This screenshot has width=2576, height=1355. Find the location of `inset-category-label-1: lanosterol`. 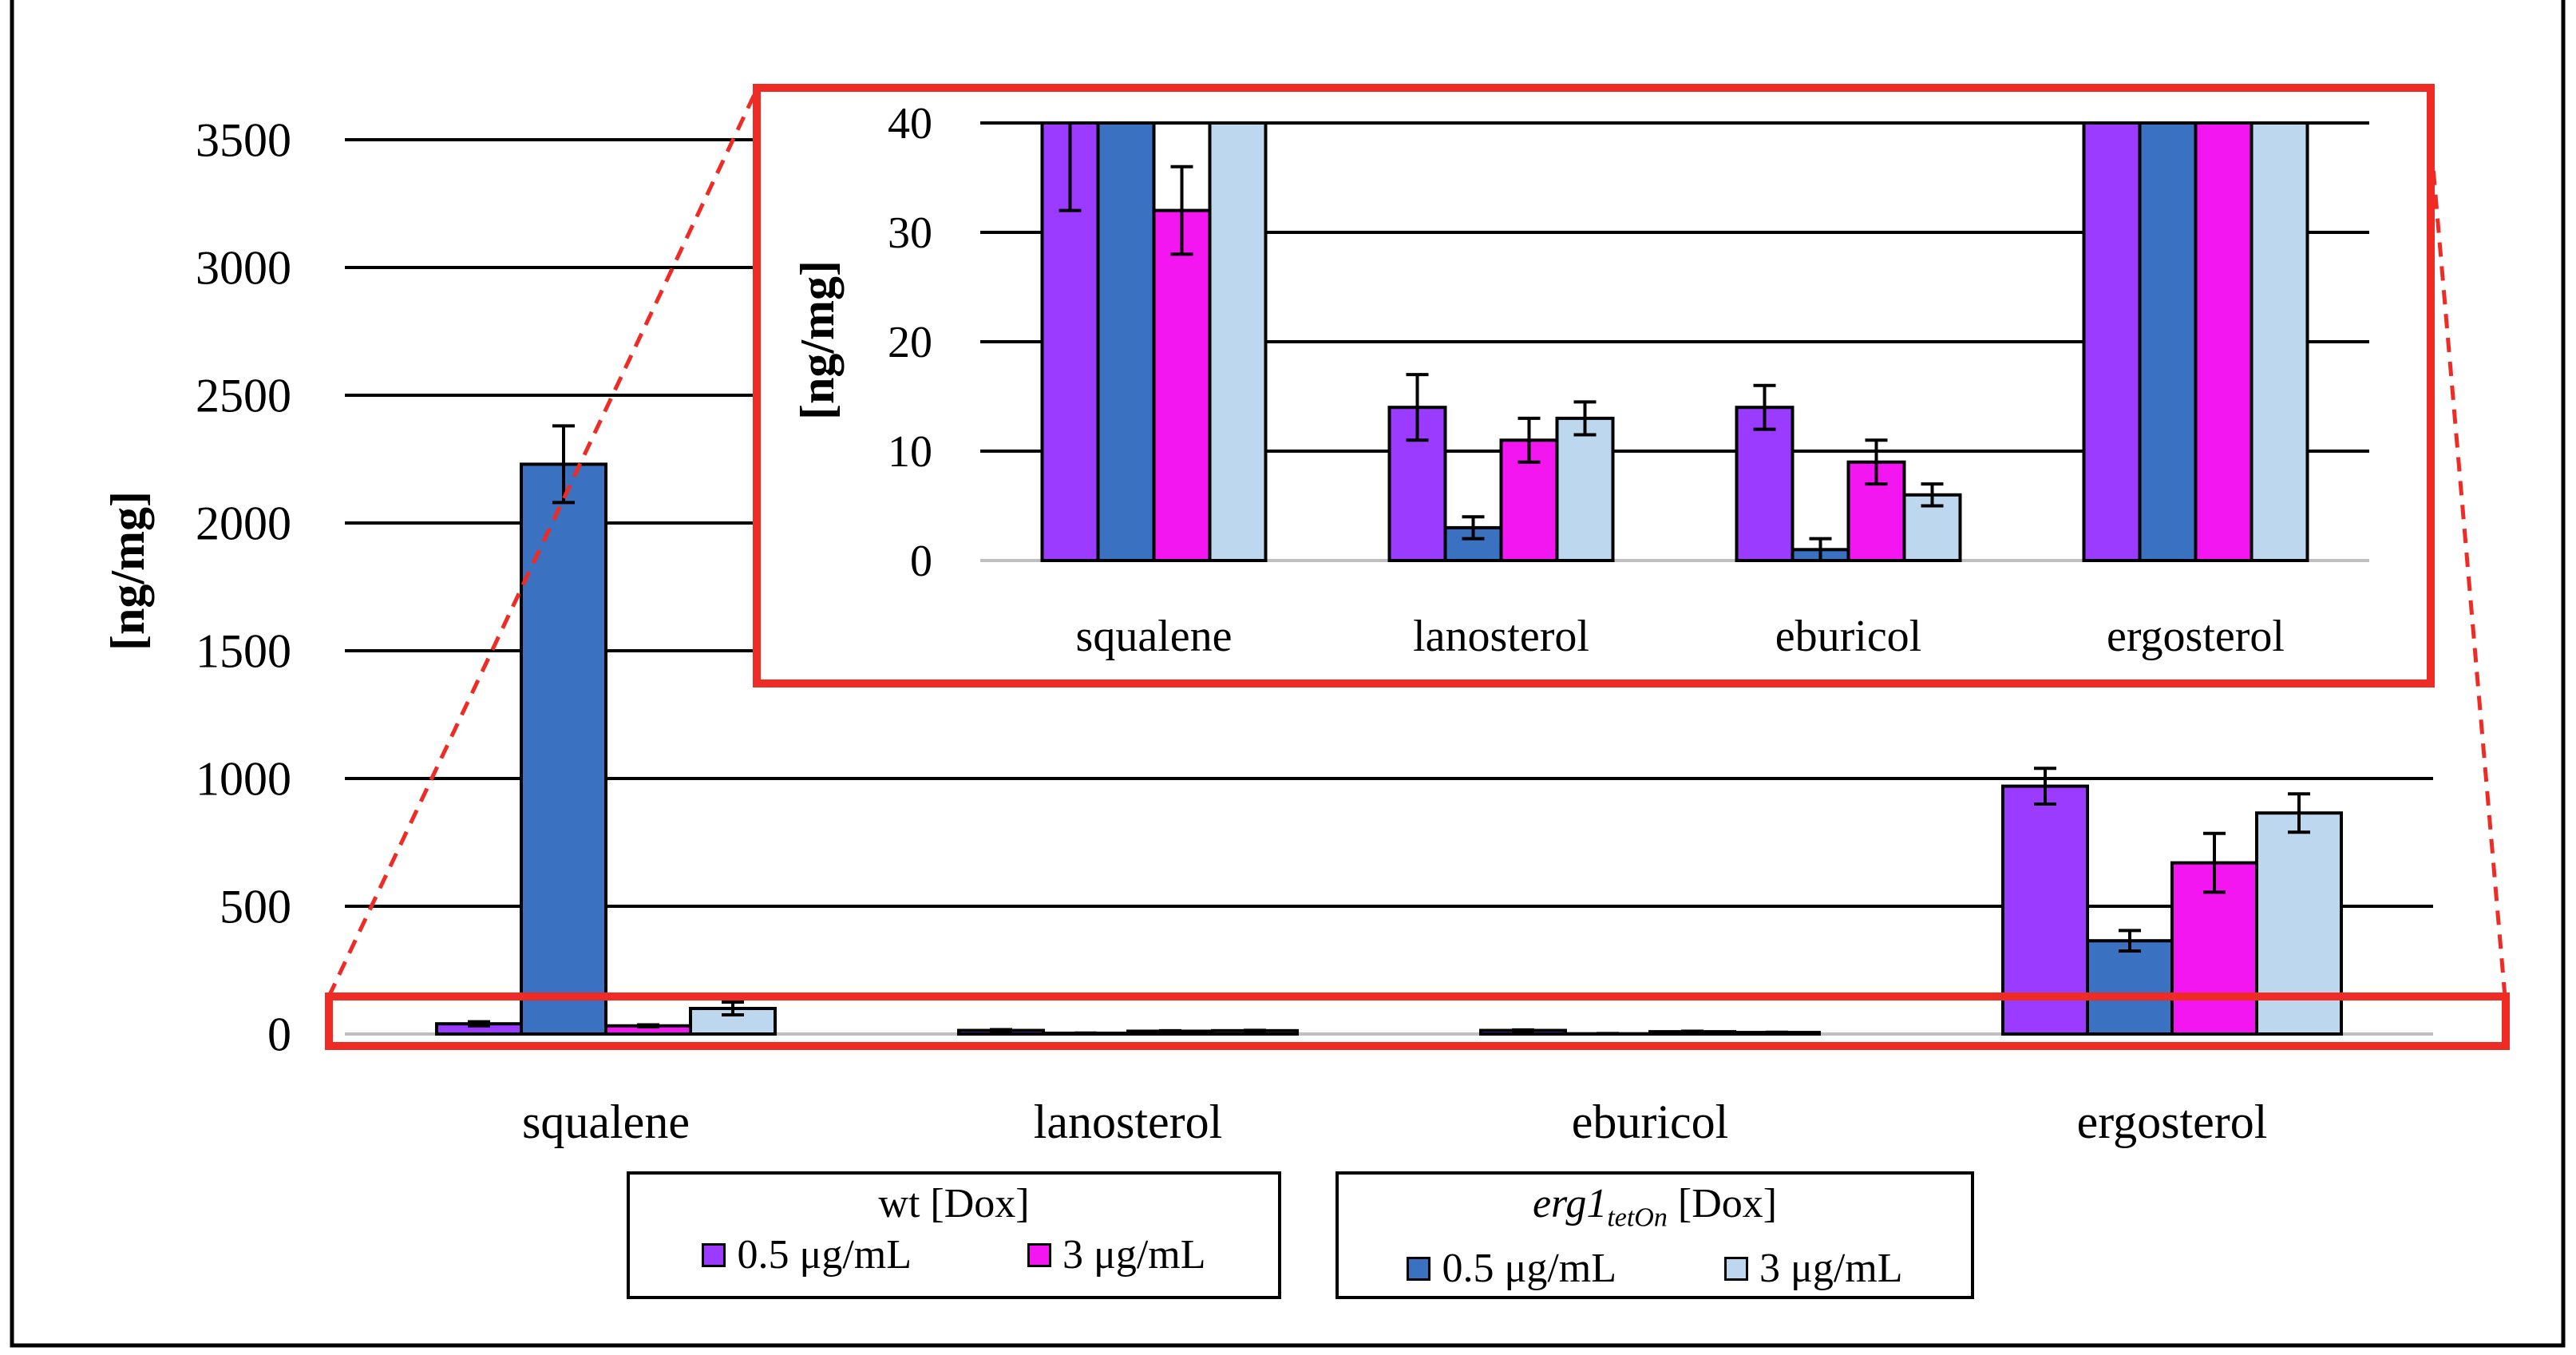

inset-category-label-1: lanosterol is located at coordinates (1501, 636).